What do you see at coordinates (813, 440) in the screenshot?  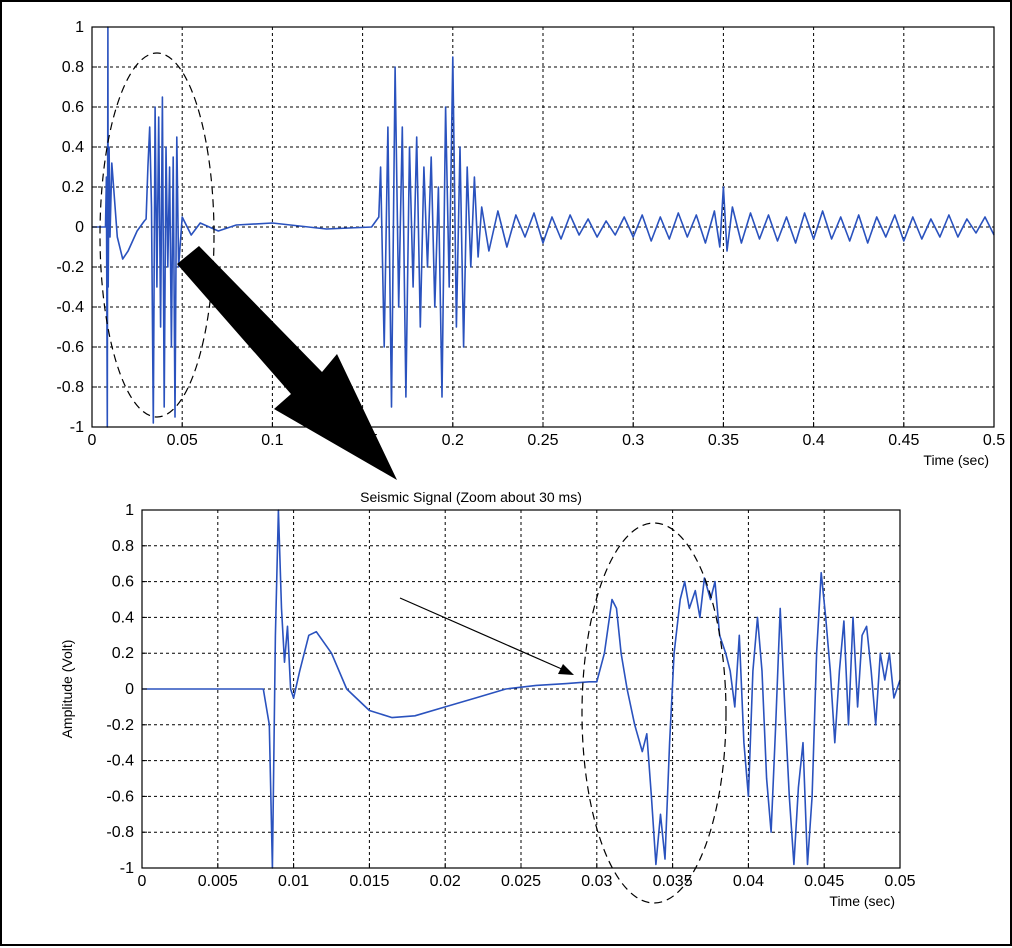 I see `x-tick-label: 0.4` at bounding box center [813, 440].